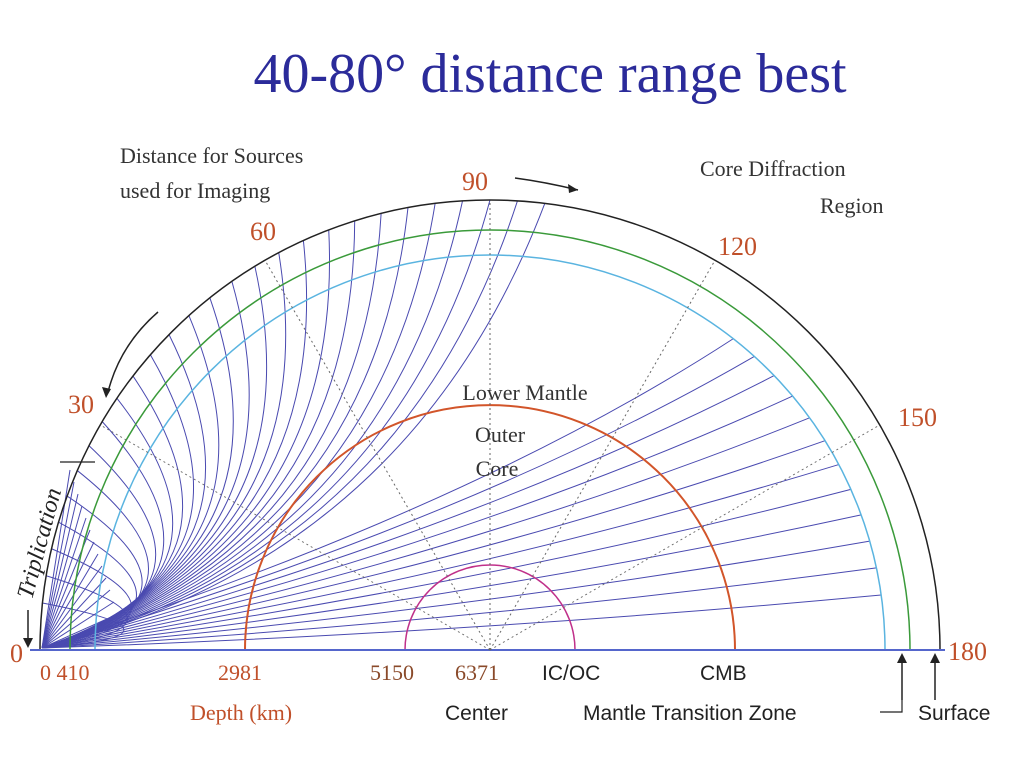  What do you see at coordinates (490, 607) in the screenshot?
I see `inner-core-circle` at bounding box center [490, 607].